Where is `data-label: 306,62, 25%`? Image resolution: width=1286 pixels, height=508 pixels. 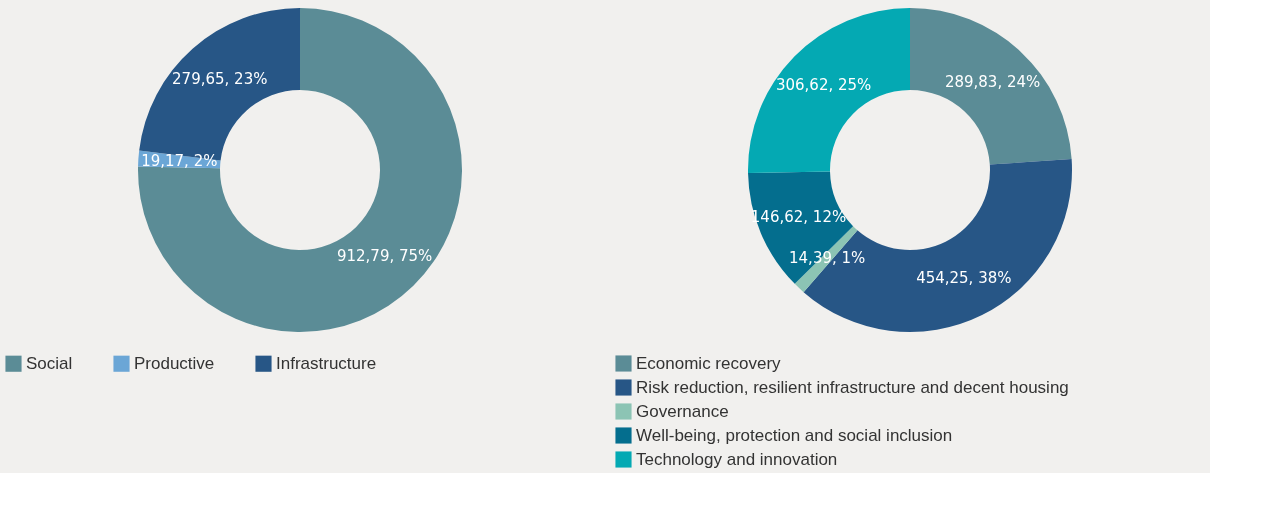
data-label: 306,62, 25% is located at coordinates (823, 85).